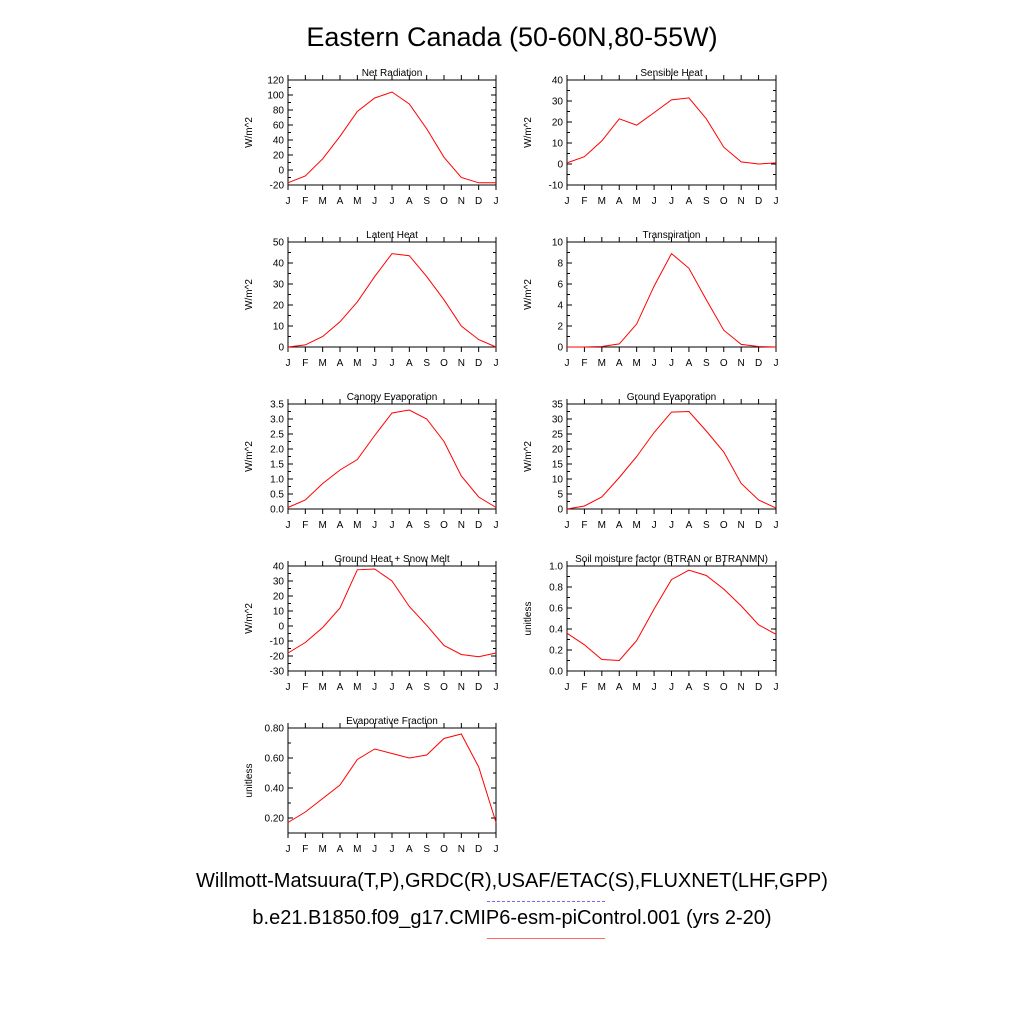  Describe the element at coordinates (671, 559) in the screenshot. I see `panel-title: Soil moisture factor (BTRAN or BTRANMN)` at that location.